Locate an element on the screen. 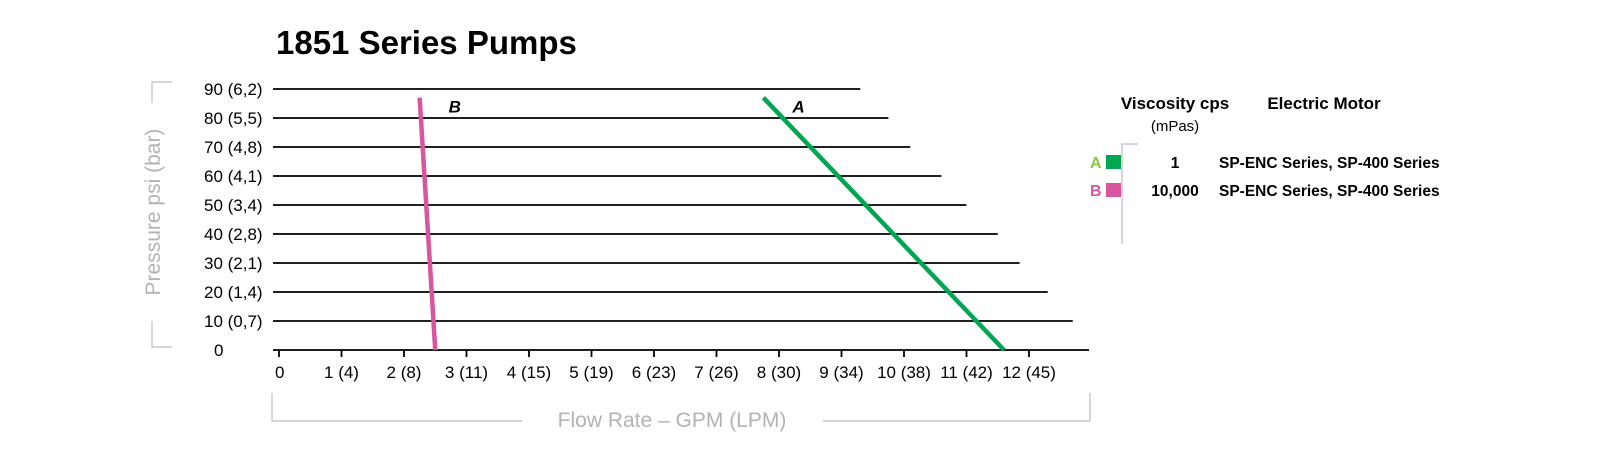 Image resolution: width=1600 pixels, height=460 pixels. y-tick-label: 10 (0,7) is located at coordinates (233, 321).